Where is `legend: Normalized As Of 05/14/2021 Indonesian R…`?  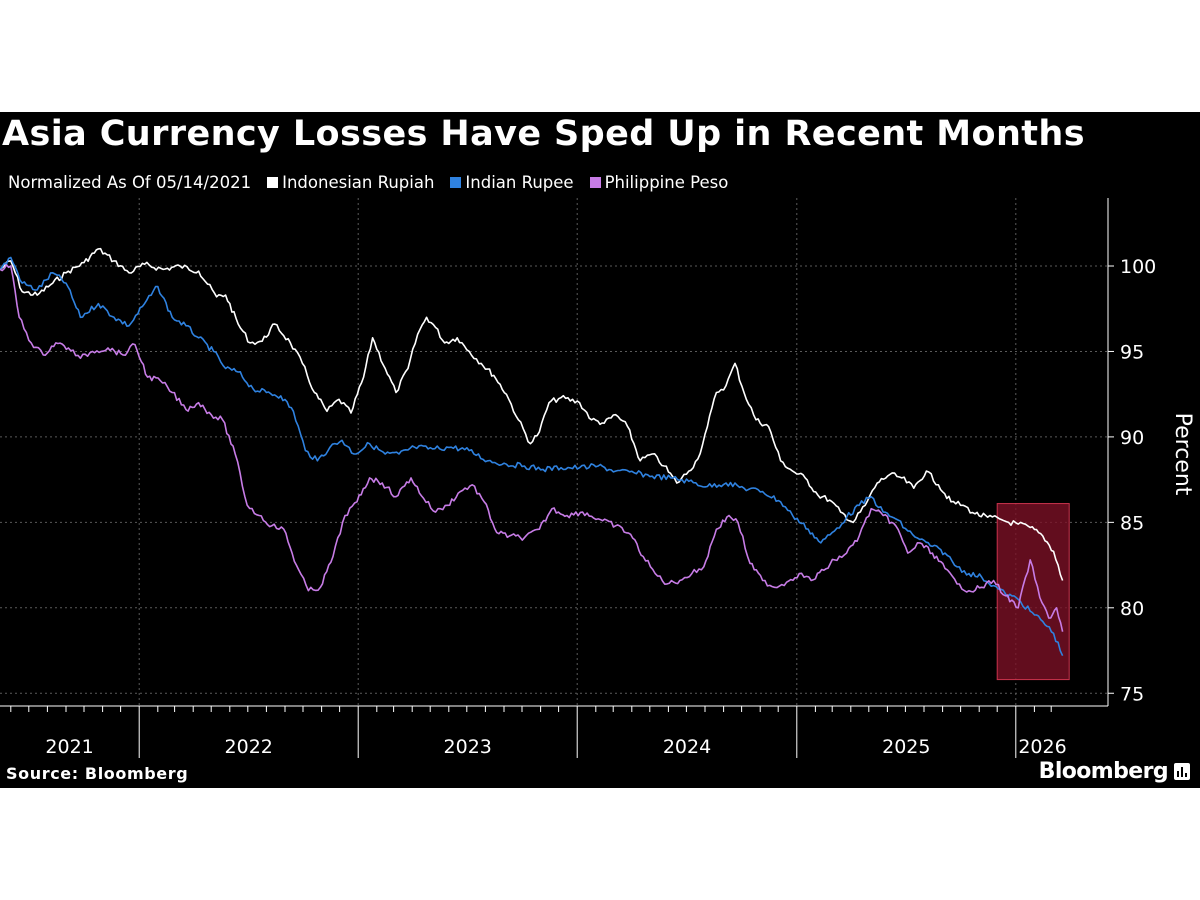 legend: Normalized As Of 05/14/2021 Indonesian R… is located at coordinates (376, 182).